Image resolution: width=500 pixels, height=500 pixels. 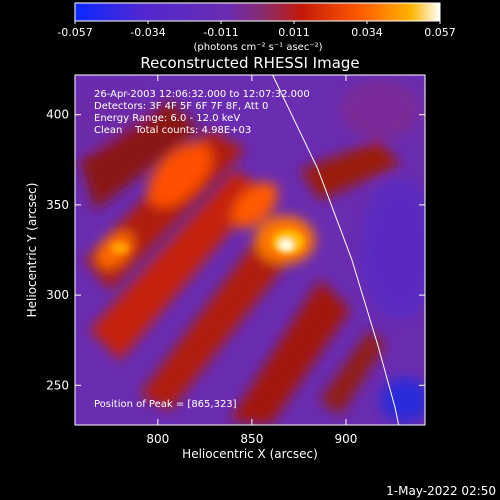 What do you see at coordinates (57, 385) in the screenshot?
I see `y-tick-label: 250` at bounding box center [57, 385].